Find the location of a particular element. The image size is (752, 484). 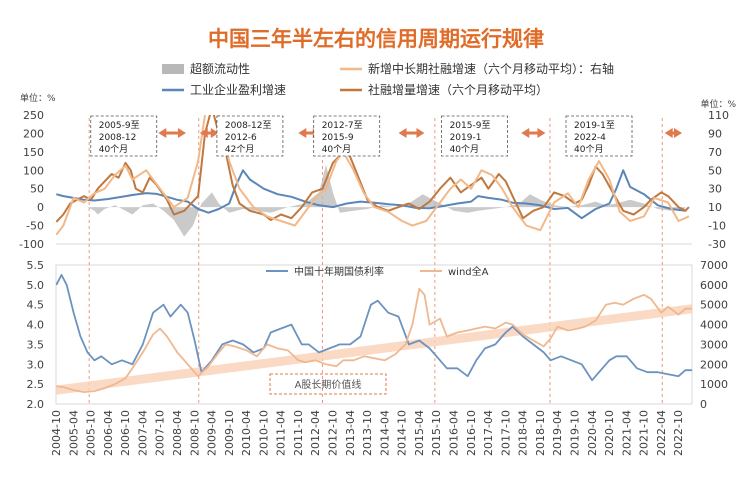

legend-label-bottom-0: 中国十年期国债利率 is located at coordinates (339, 271).